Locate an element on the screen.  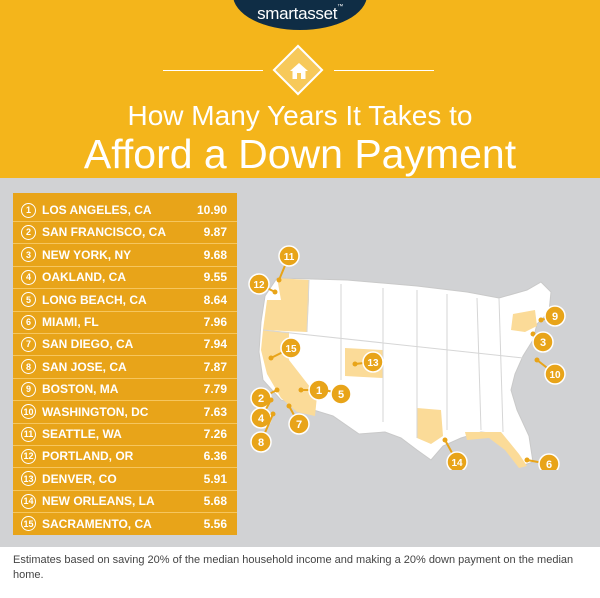
rank-city: DENVER, CO is located at coordinates (79, 478).